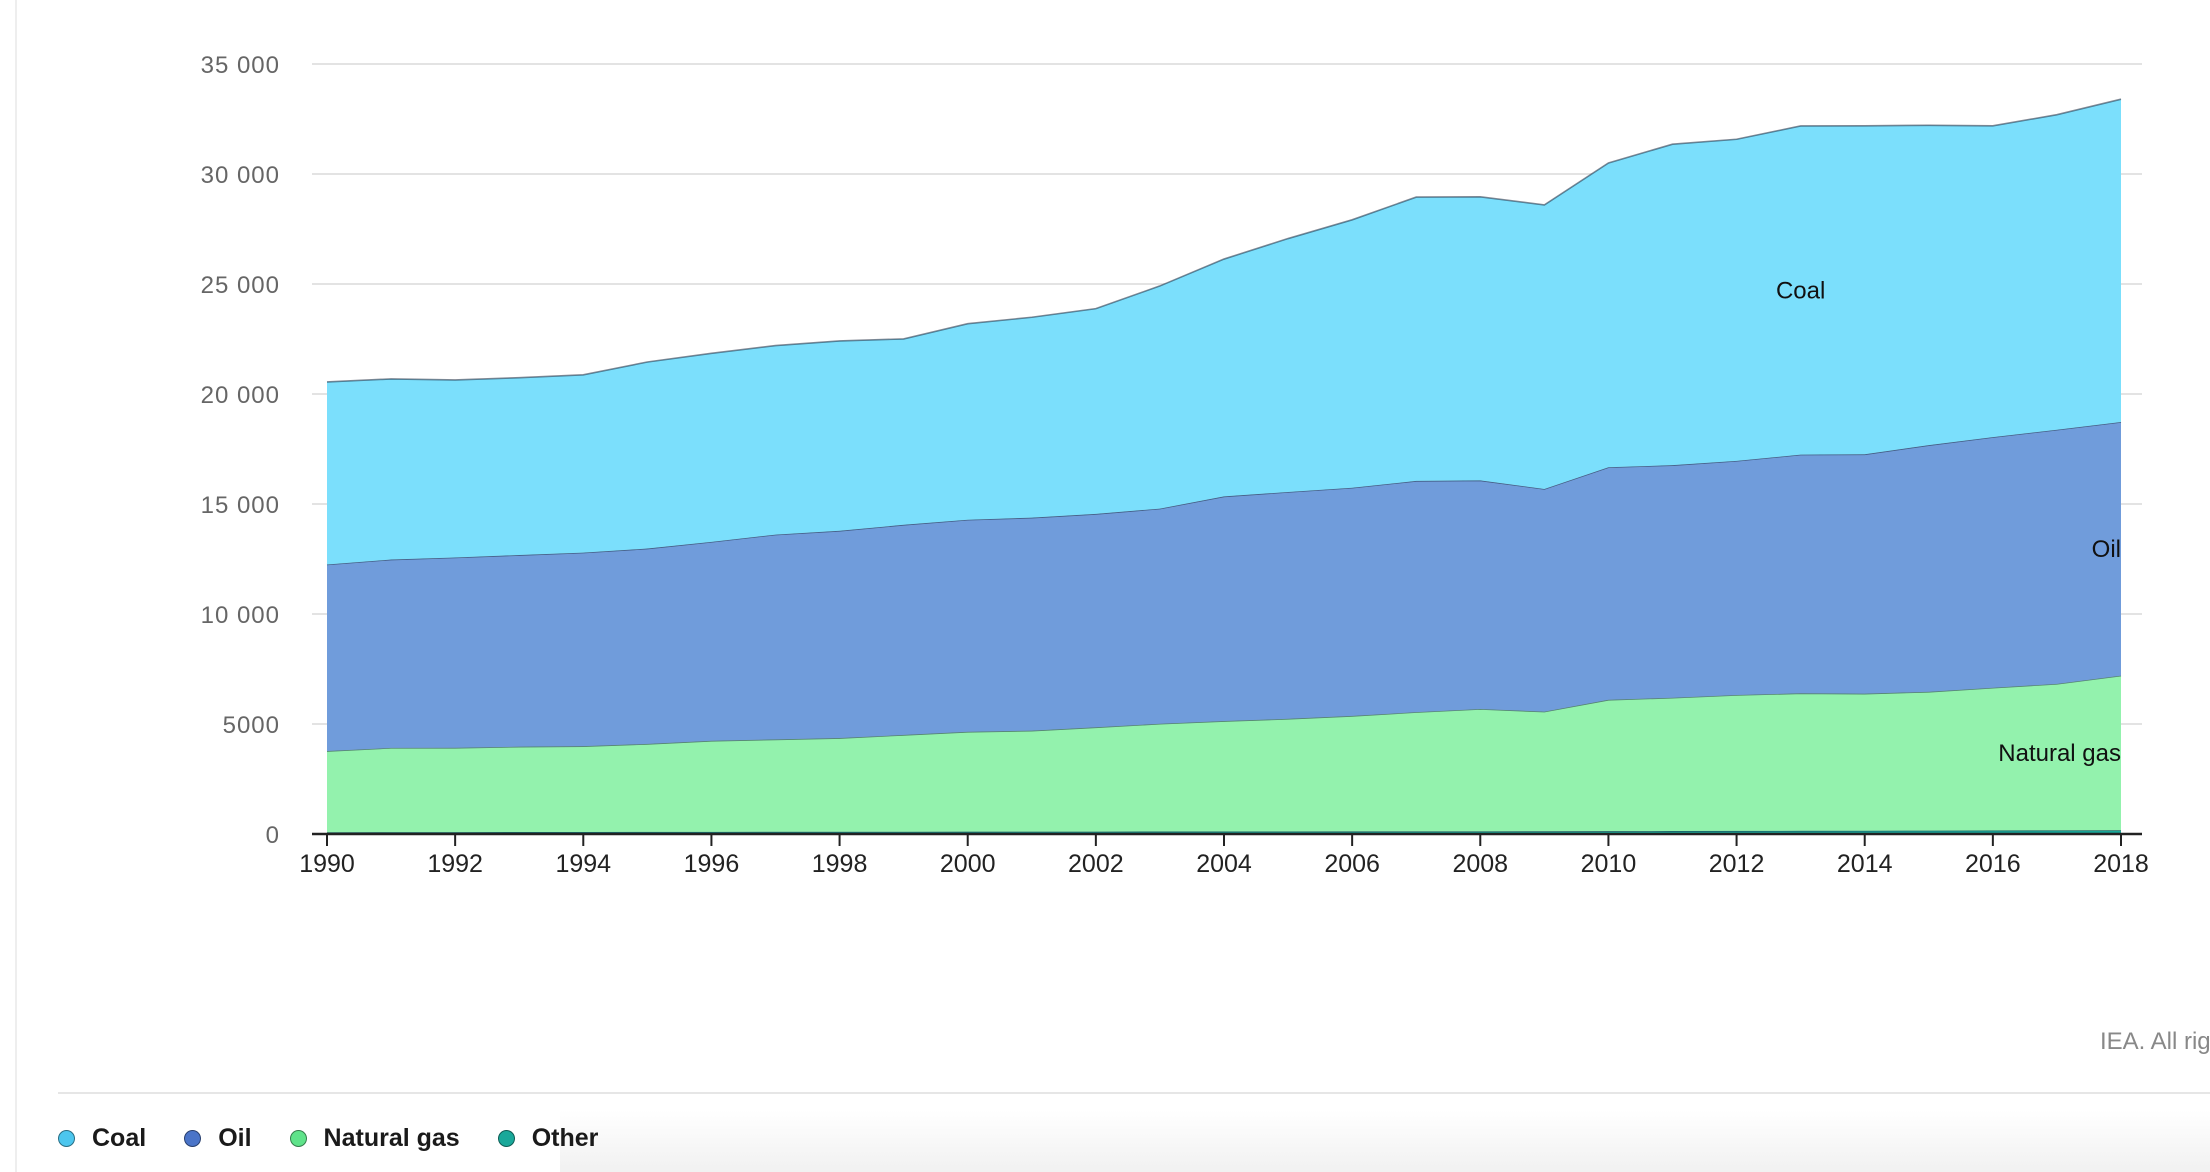  What do you see at coordinates (455, 864) in the screenshot?
I see `x-tick-label: 1992` at bounding box center [455, 864].